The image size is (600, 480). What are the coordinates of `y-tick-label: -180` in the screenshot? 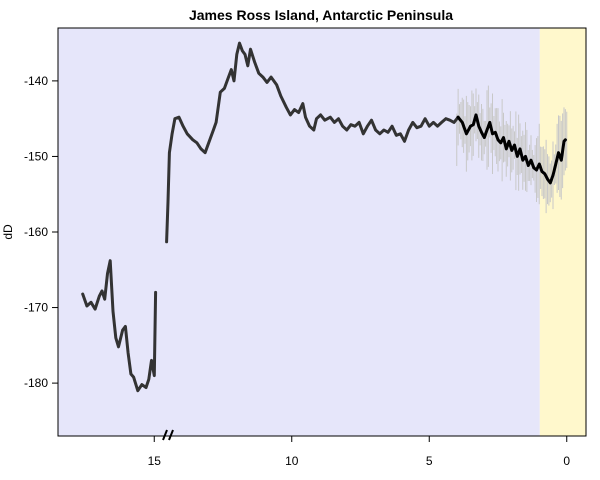 It's located at (36, 383).